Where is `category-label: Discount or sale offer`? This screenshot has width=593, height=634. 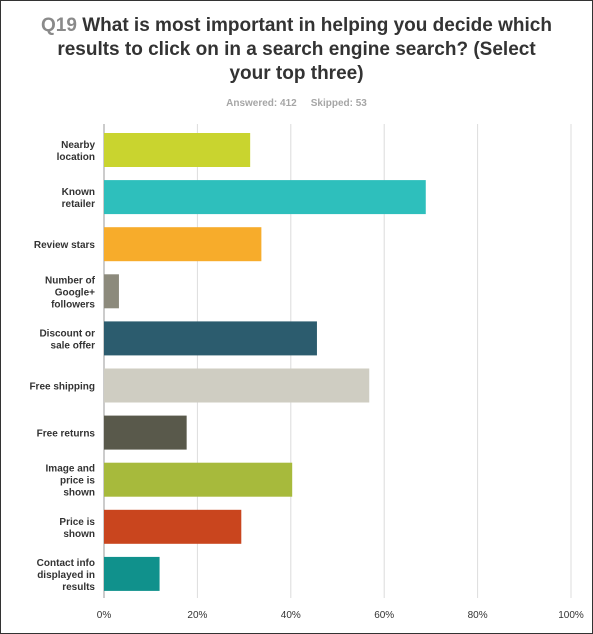 category-label: Discount or sale offer is located at coordinates (67, 339).